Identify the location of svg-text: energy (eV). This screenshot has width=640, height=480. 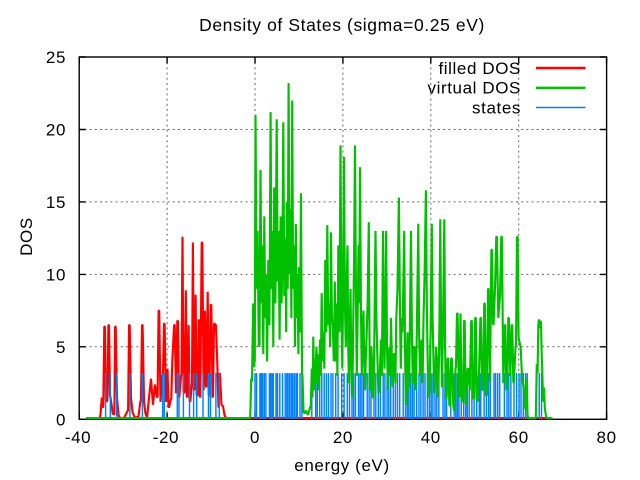
(341, 465).